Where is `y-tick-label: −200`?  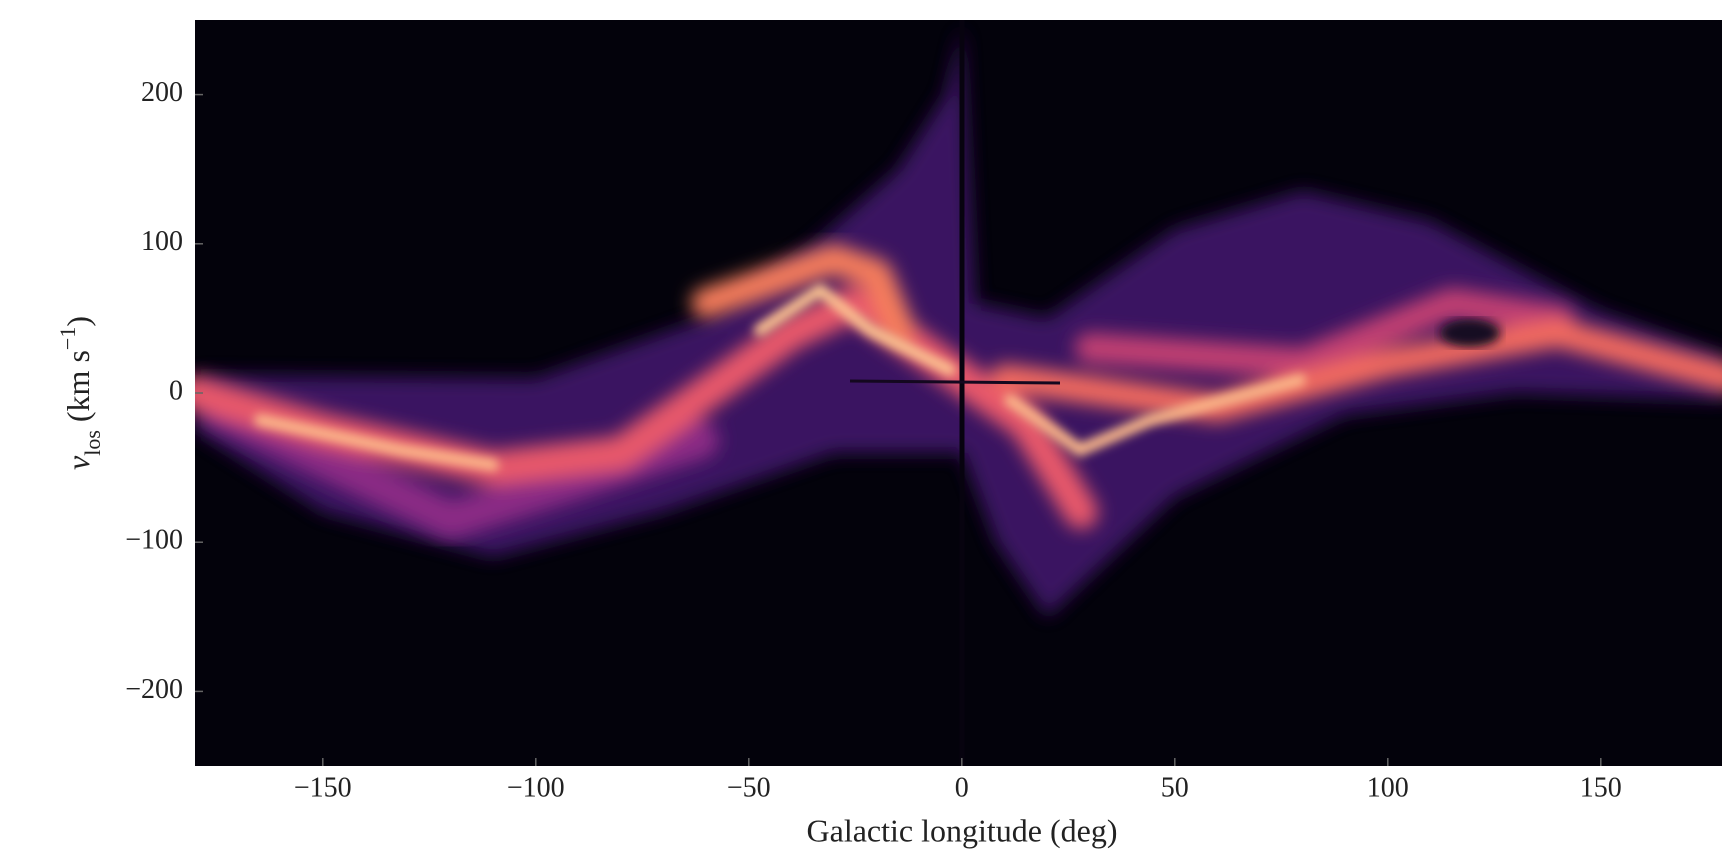 y-tick-label: −200 is located at coordinates (154, 689).